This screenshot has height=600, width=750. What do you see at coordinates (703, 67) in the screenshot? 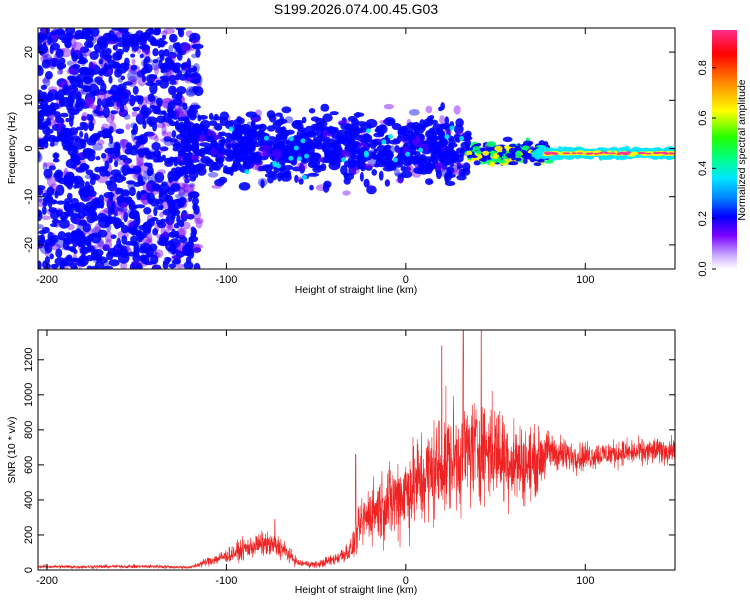
I see `colorbar-tick-label: 0.8` at bounding box center [703, 67].